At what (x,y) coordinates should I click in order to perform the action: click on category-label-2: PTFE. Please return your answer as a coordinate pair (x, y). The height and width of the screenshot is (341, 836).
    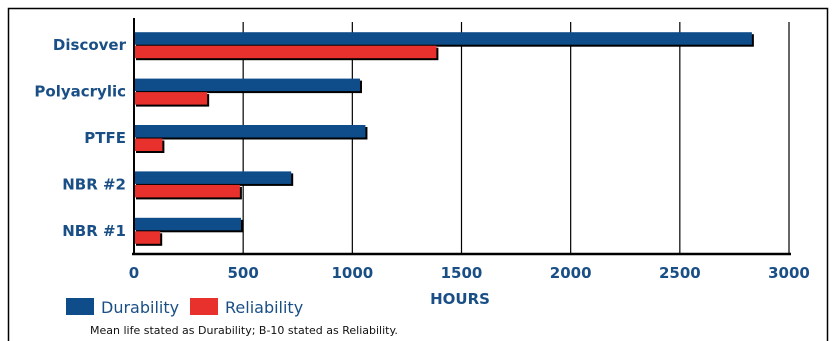
    Looking at the image, I should click on (105, 138).